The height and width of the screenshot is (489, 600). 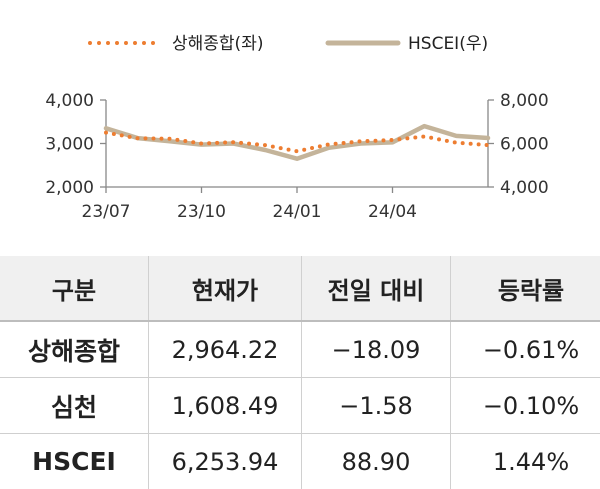 What do you see at coordinates (376, 288) in the screenshot?
I see `header-change: 전일 대비` at bounding box center [376, 288].